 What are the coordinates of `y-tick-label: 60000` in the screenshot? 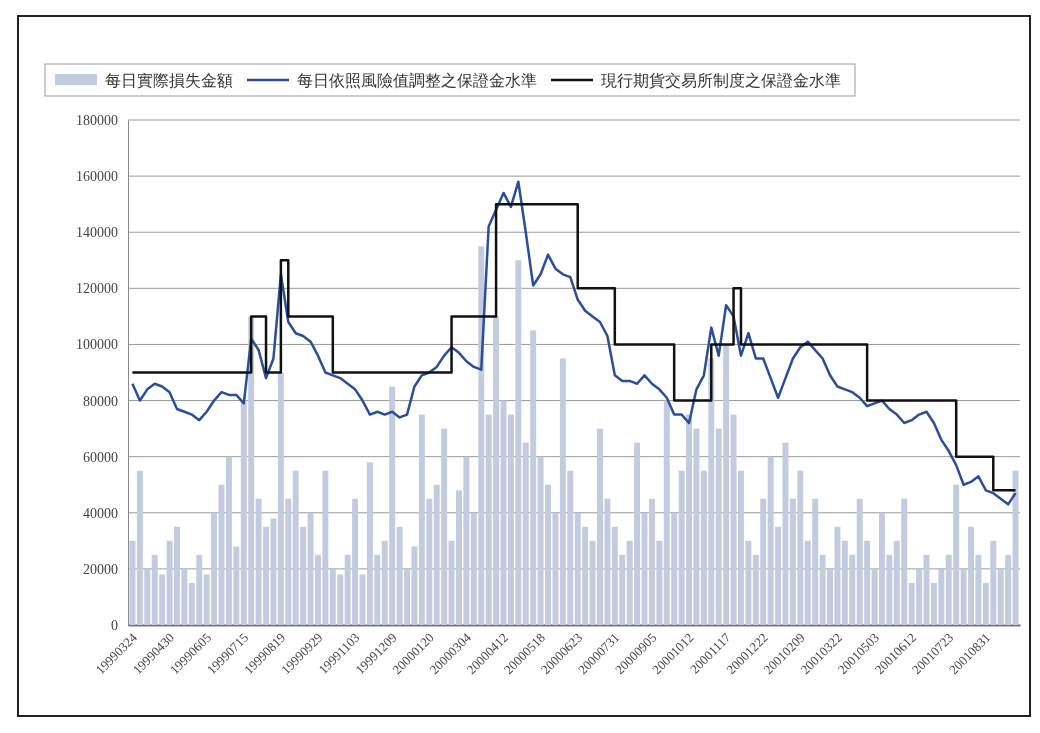 It's located at (100, 457).